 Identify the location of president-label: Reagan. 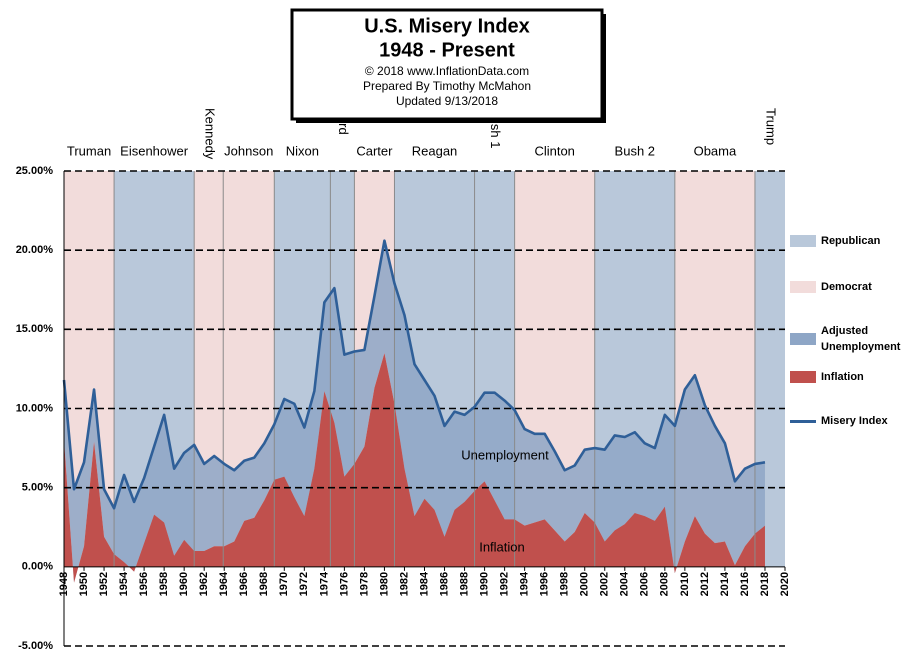
(435, 150).